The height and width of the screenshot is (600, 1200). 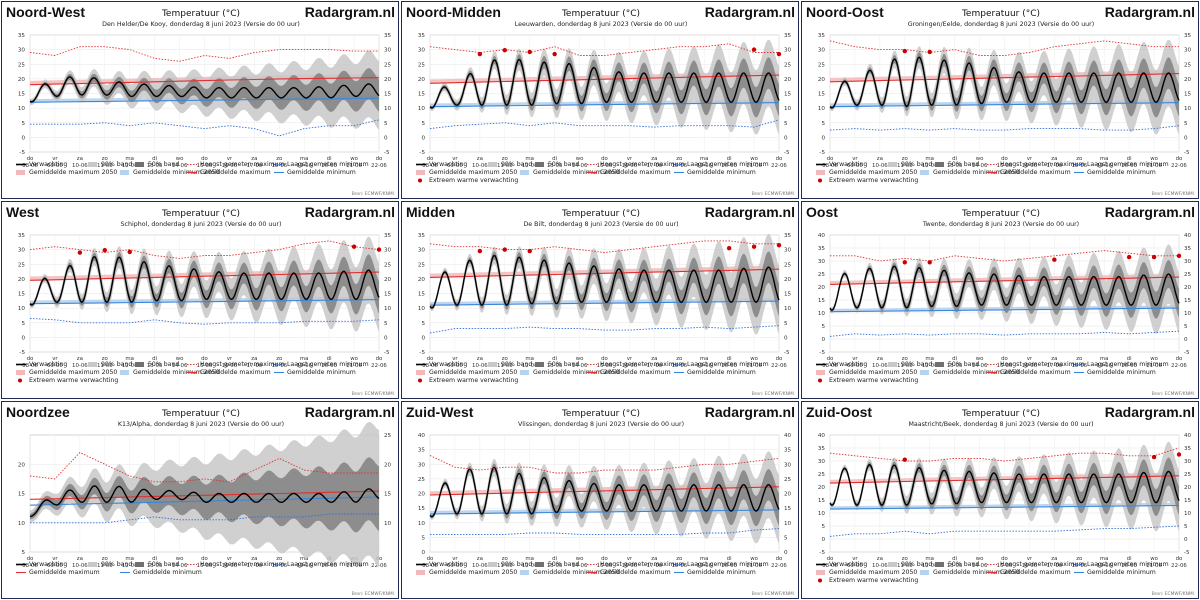 What do you see at coordinates (430, 212) in the screenshot?
I see `region-name: Midden` at bounding box center [430, 212].